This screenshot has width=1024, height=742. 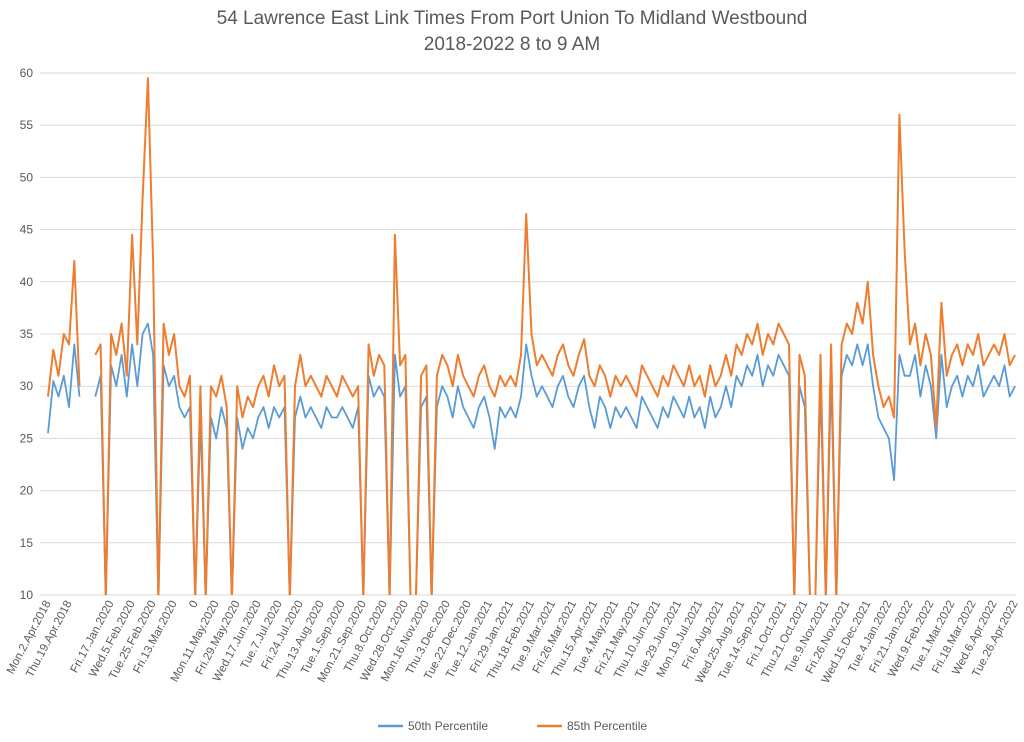 I want to click on y-tick-label: 30, so click(x=27, y=386).